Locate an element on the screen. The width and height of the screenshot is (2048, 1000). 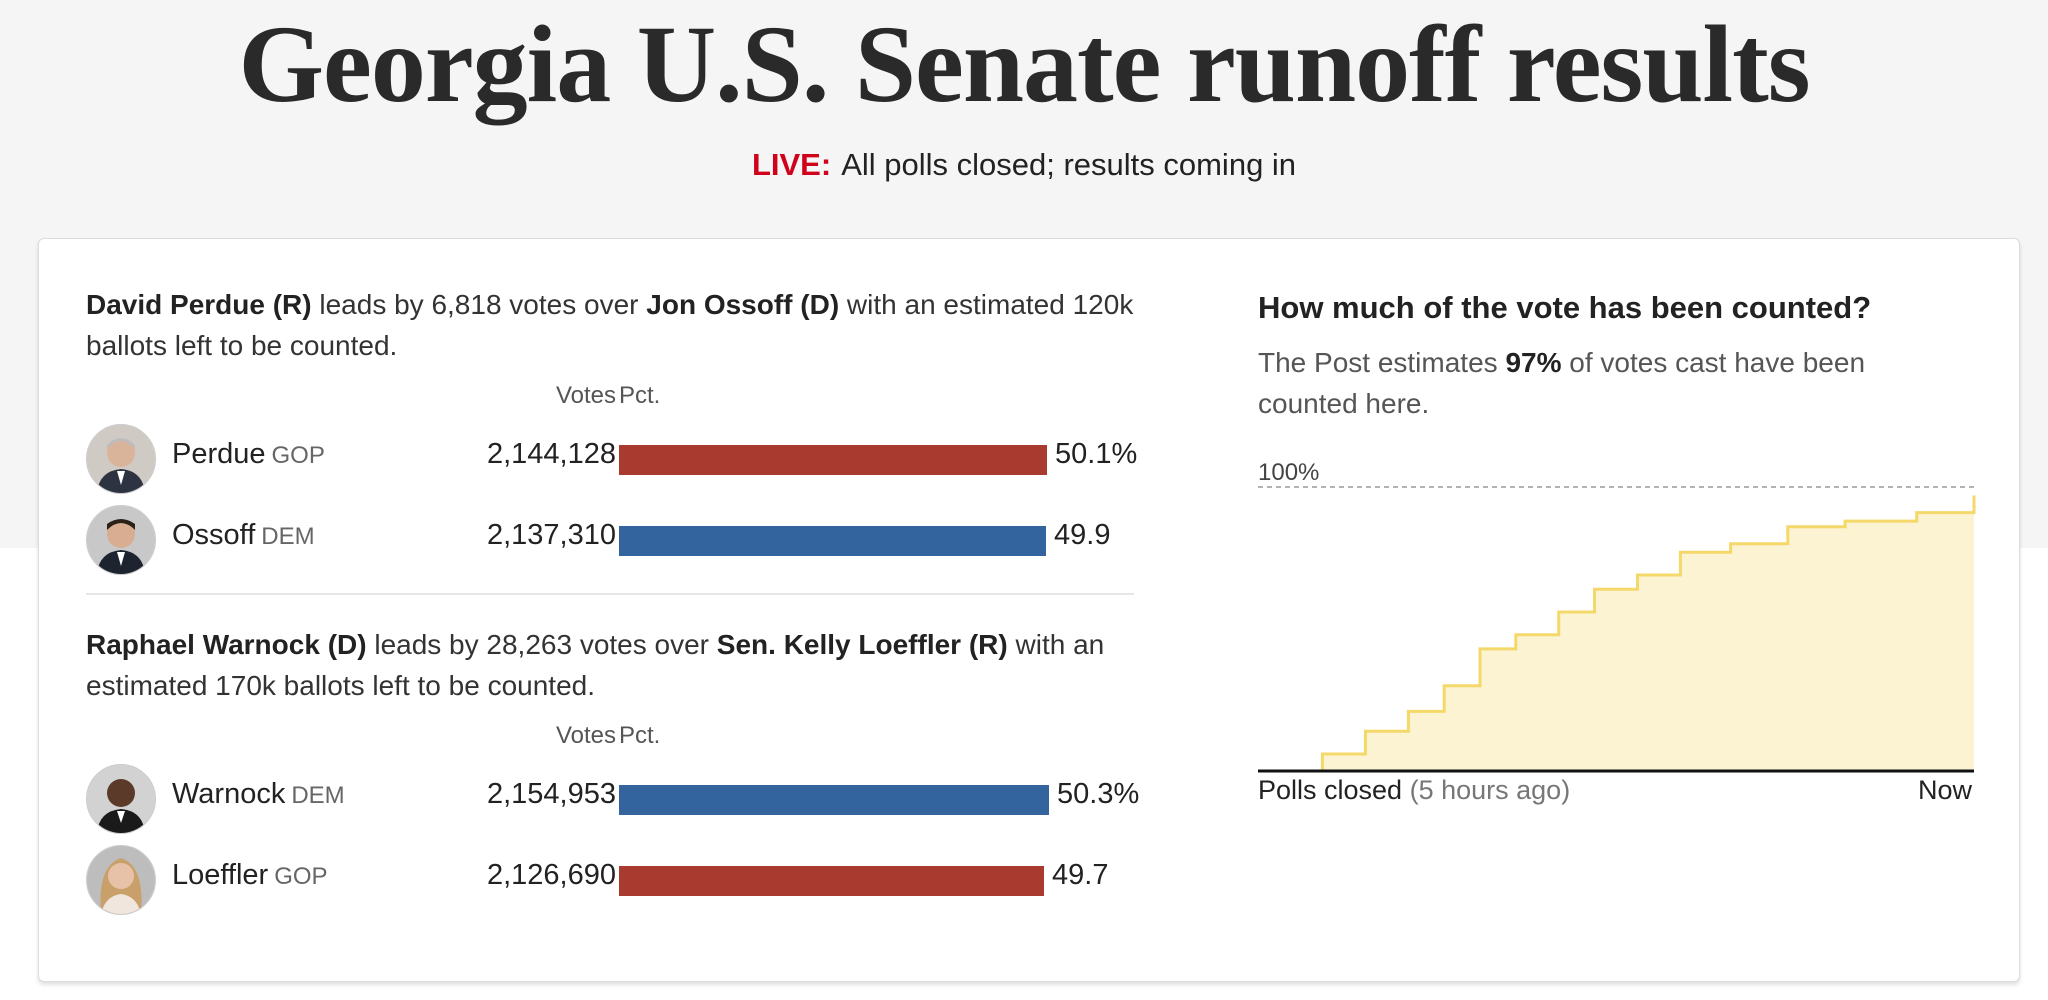
candidate-name: Loeffler GOP is located at coordinates (250, 875).